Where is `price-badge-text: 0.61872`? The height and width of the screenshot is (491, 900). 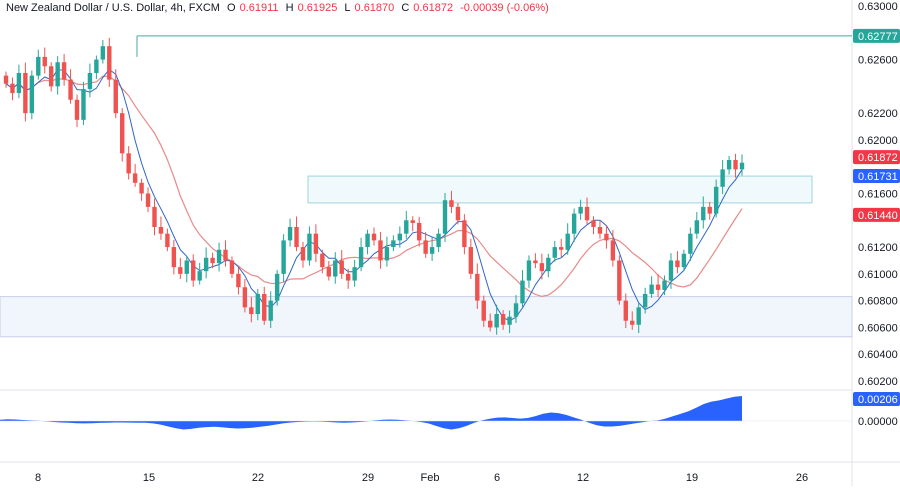 price-badge-text: 0.61872 is located at coordinates (878, 158).